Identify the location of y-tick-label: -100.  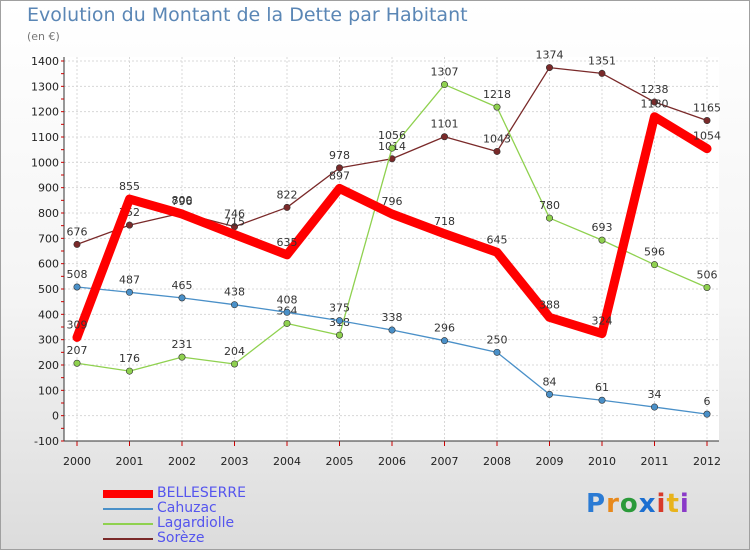
(46, 441).